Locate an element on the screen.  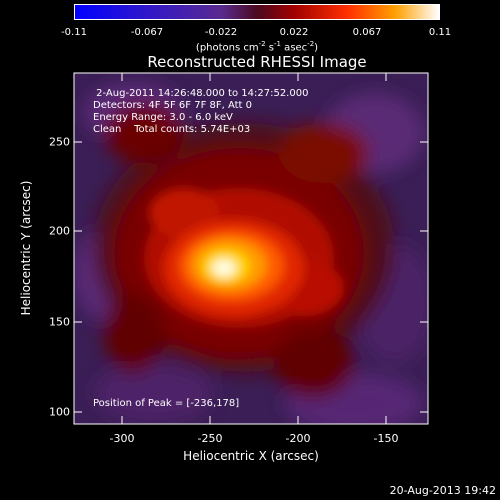
colorbar-tick-label: 0.11 is located at coordinates (440, 32).